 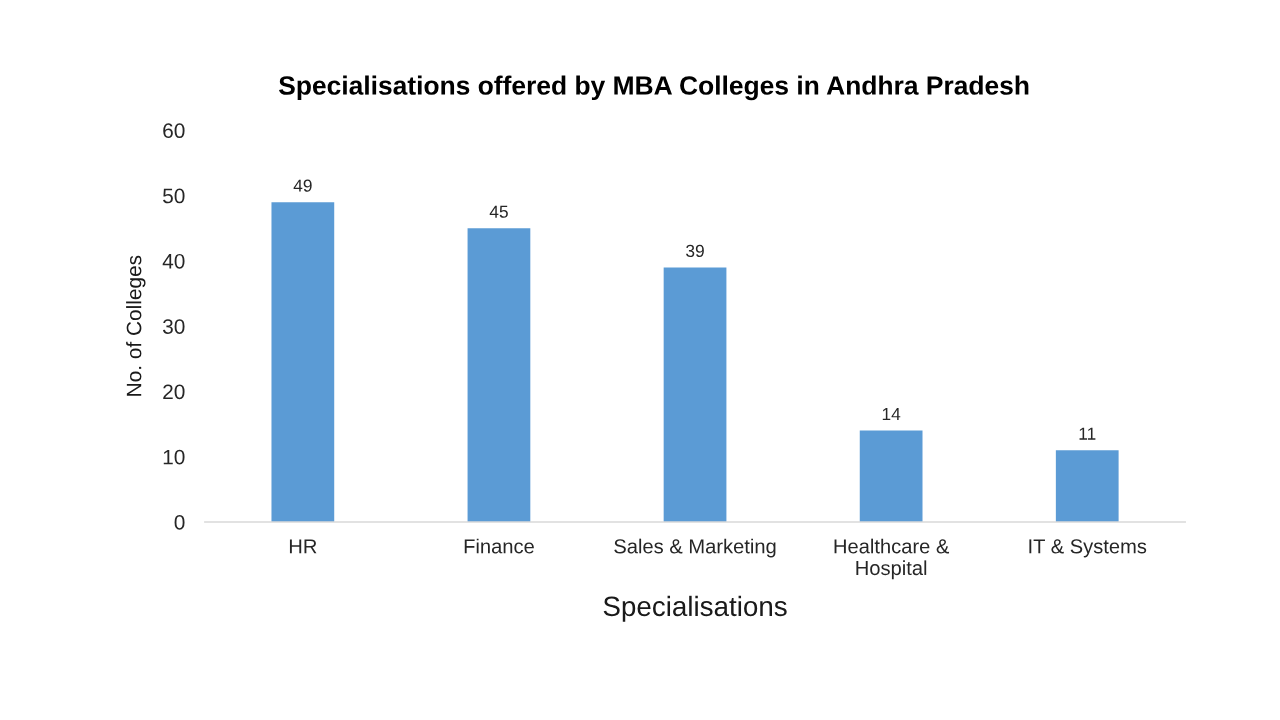 What do you see at coordinates (174, 457) in the screenshot?
I see `y-tick-label: 10` at bounding box center [174, 457].